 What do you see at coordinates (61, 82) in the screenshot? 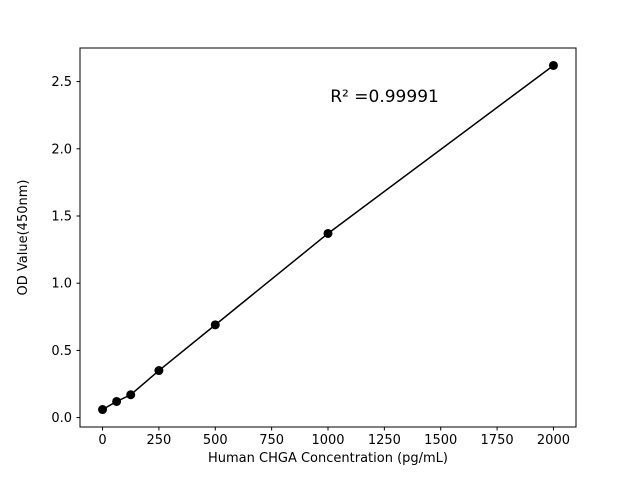
I see `y-tick-label: 2.5` at bounding box center [61, 82].